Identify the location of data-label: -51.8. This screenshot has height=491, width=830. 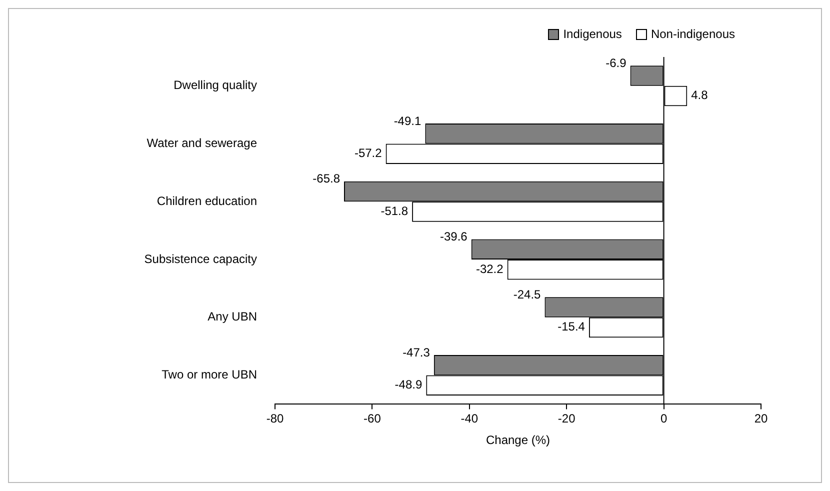
(394, 211).